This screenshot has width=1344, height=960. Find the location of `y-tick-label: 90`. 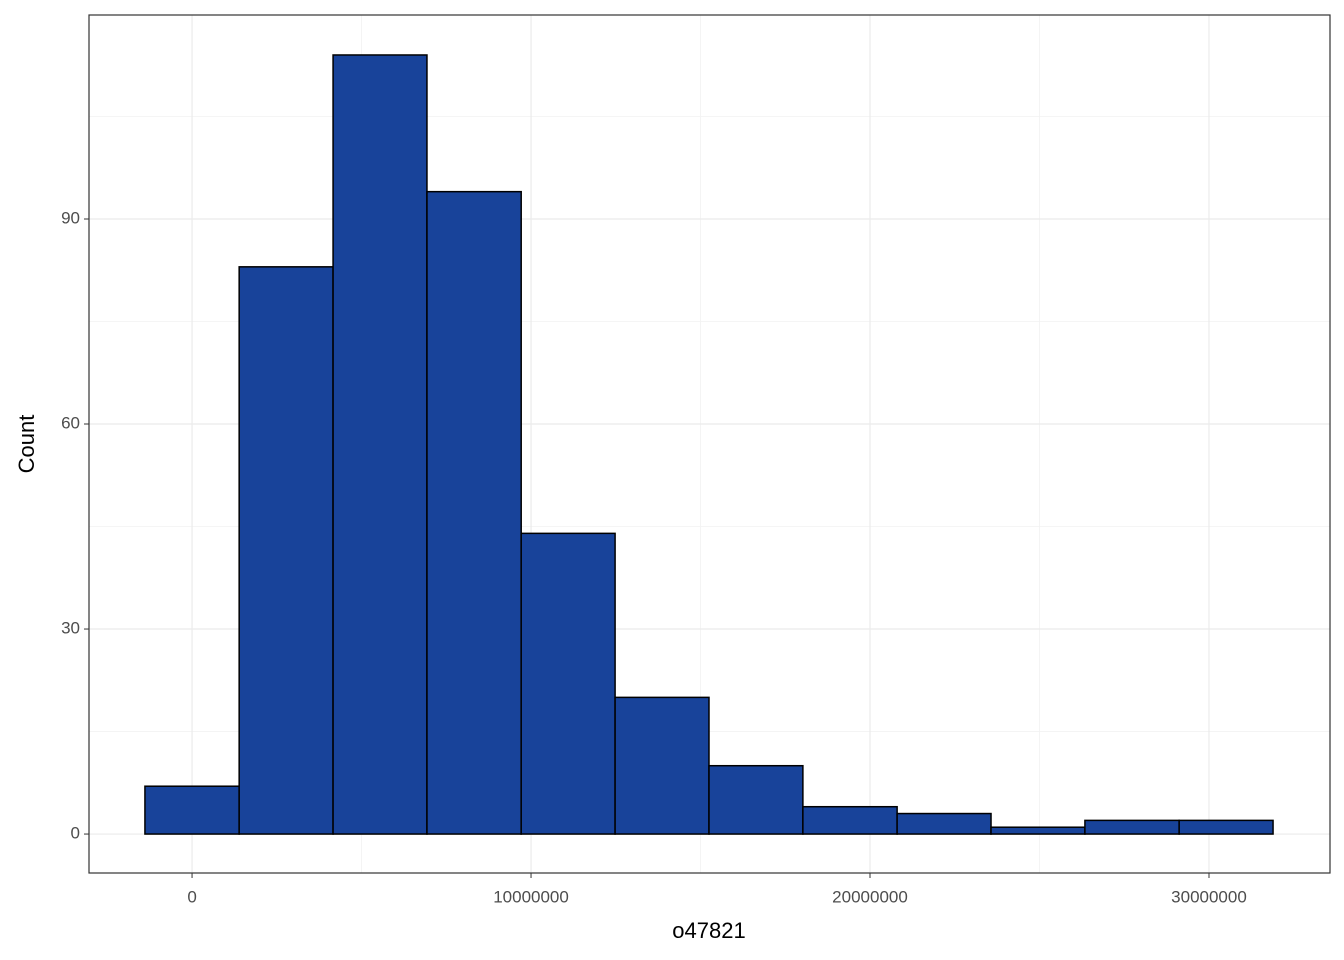

y-tick-label: 90 is located at coordinates (70, 217).